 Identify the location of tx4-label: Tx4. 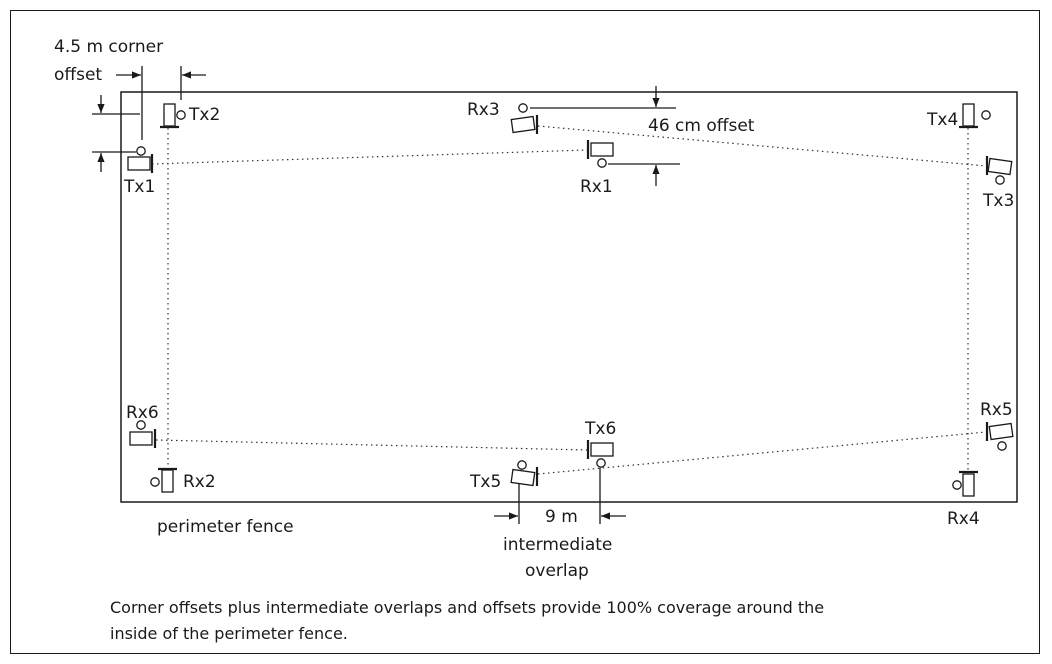
(942, 120).